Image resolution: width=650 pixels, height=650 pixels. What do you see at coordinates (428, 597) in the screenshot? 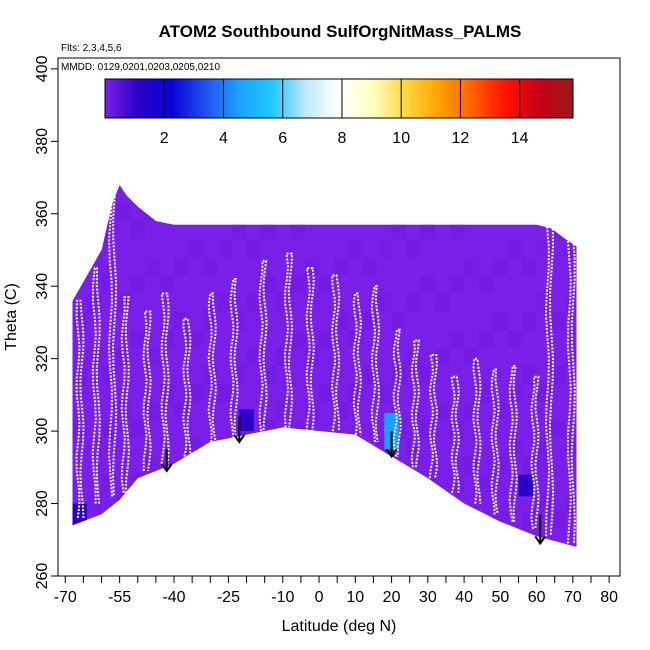
I see `x-tick-label: 30` at bounding box center [428, 597].